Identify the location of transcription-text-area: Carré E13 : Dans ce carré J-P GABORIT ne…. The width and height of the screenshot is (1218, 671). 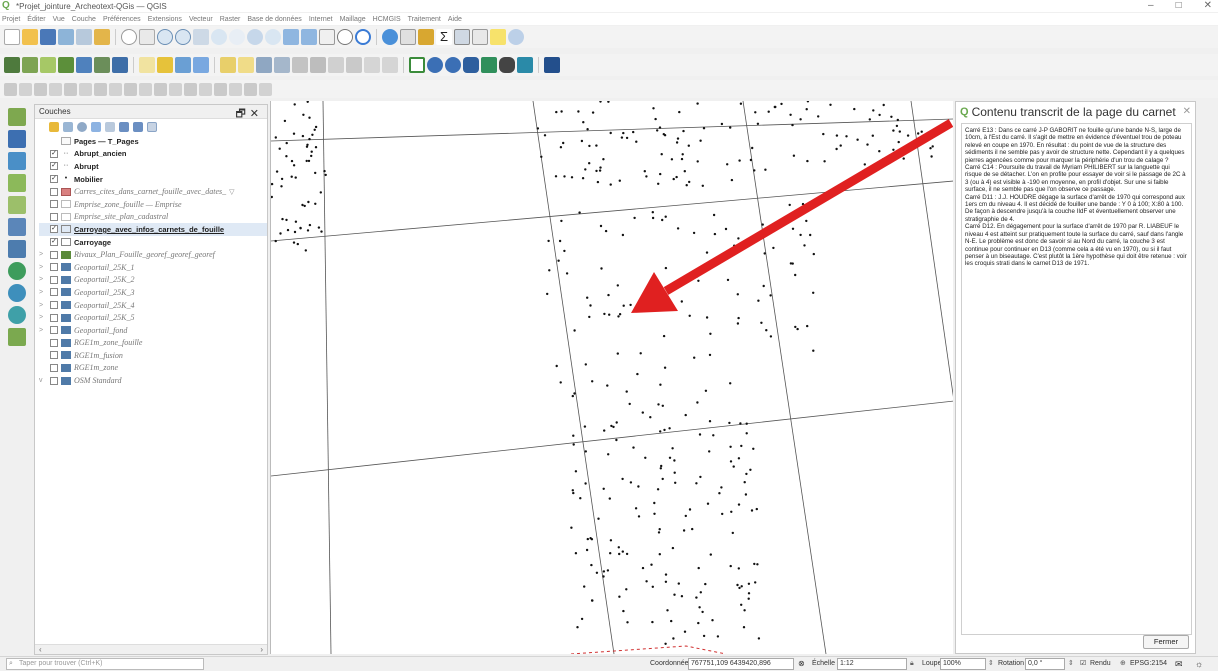
(1076, 379).